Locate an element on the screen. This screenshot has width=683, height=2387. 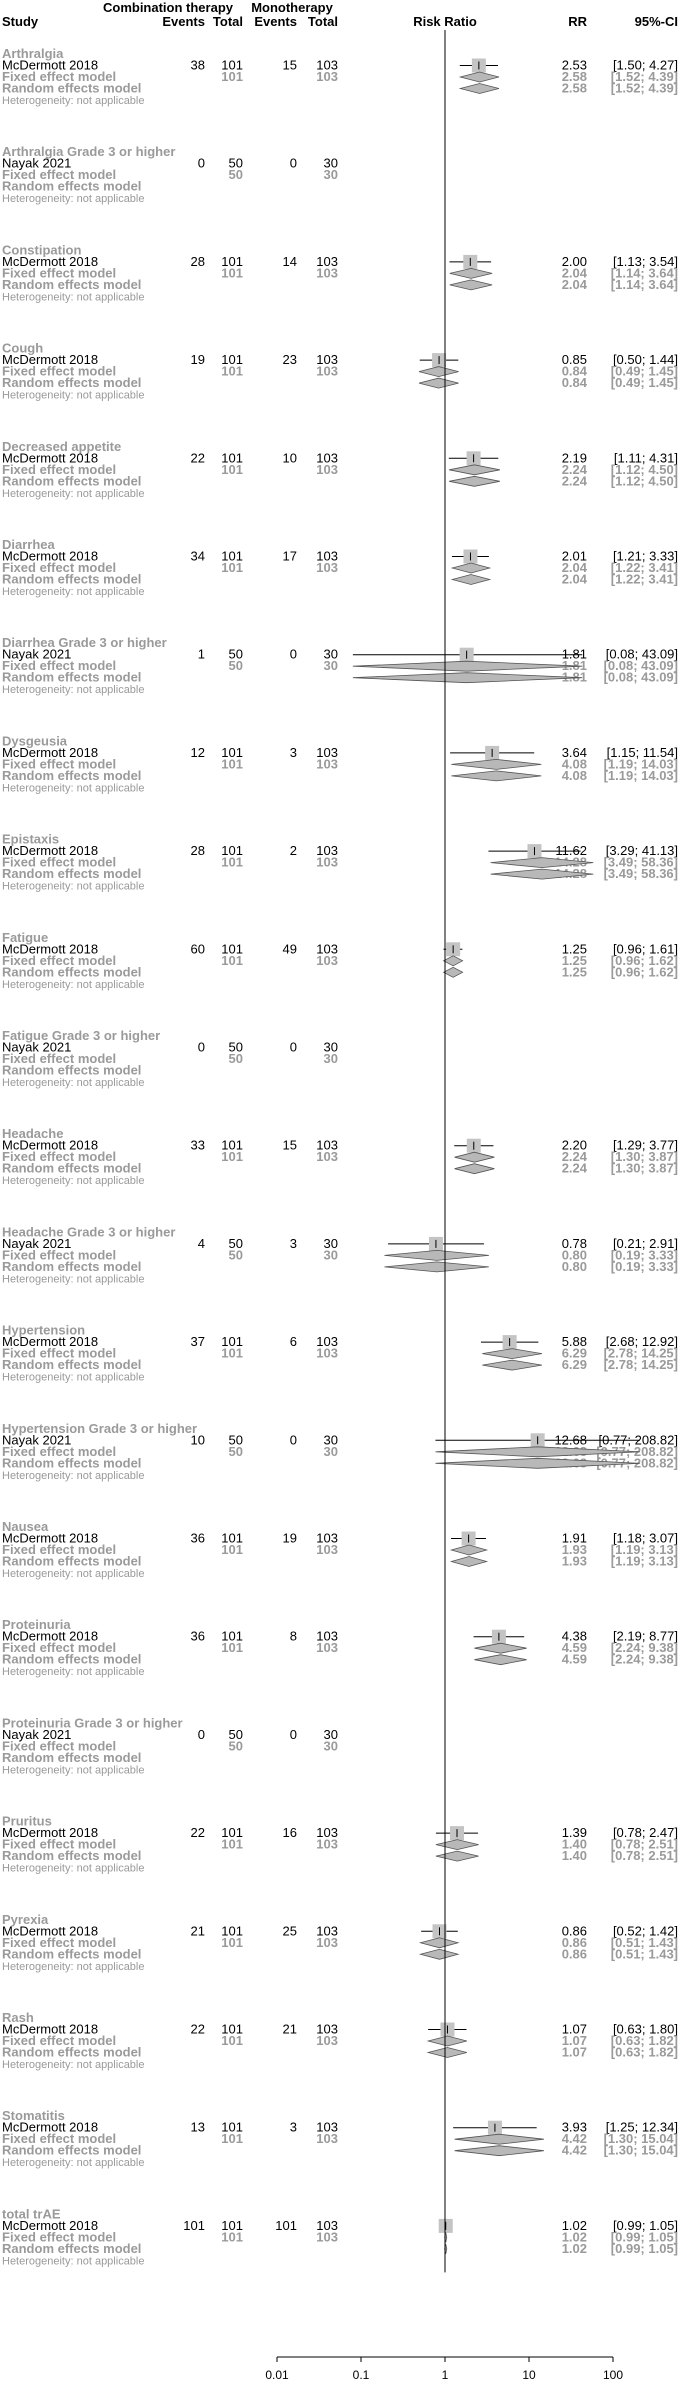
study-ci: [0.21; 2.91] is located at coordinates (645, 1243).